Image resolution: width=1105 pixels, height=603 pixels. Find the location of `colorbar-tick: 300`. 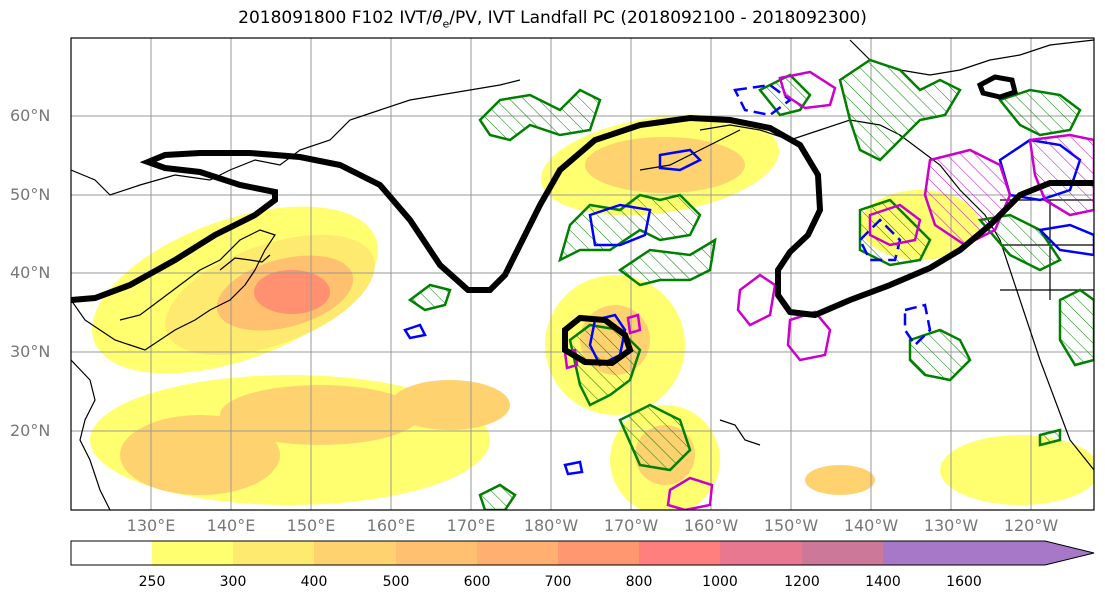

colorbar-tick: 300 is located at coordinates (233, 582).